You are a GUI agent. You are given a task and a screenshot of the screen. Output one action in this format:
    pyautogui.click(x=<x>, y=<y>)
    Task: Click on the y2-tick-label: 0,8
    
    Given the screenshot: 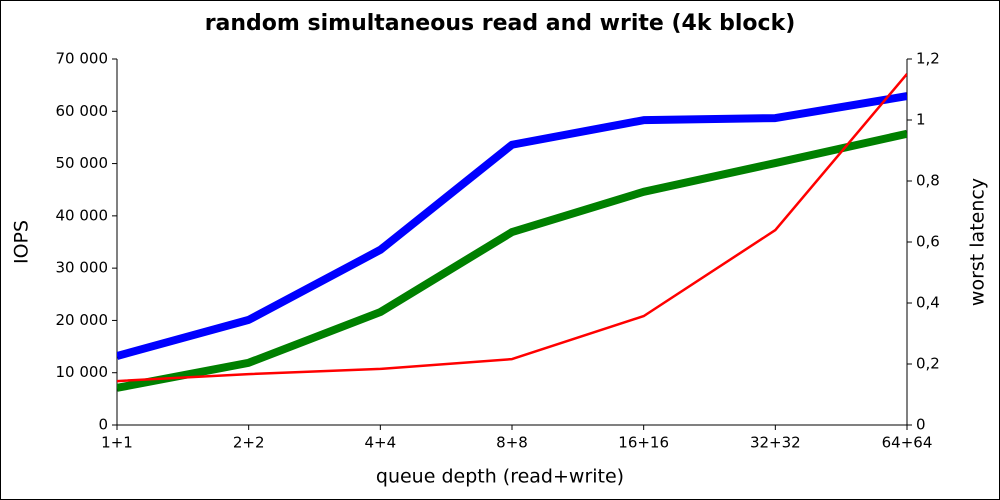 What is the action you would take?
    pyautogui.click(x=928, y=181)
    